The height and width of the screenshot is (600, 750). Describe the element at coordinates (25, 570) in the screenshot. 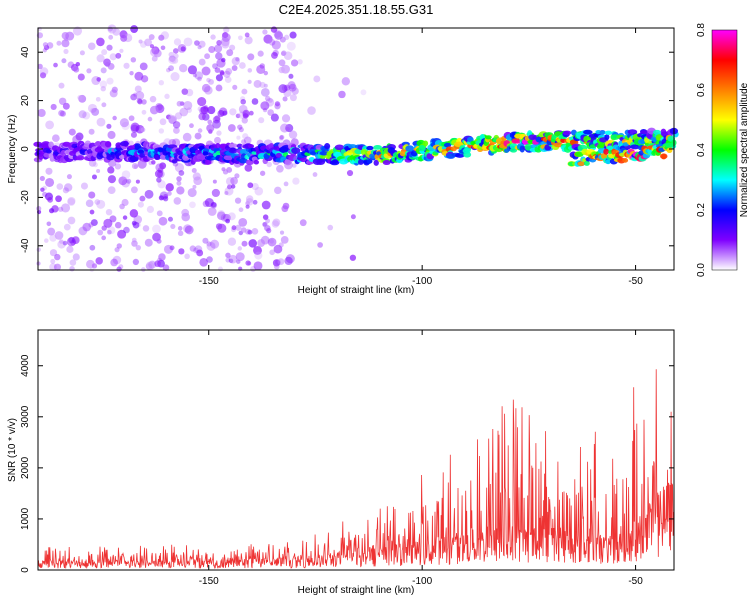

I see `snr-y-tick-label: 0` at that location.